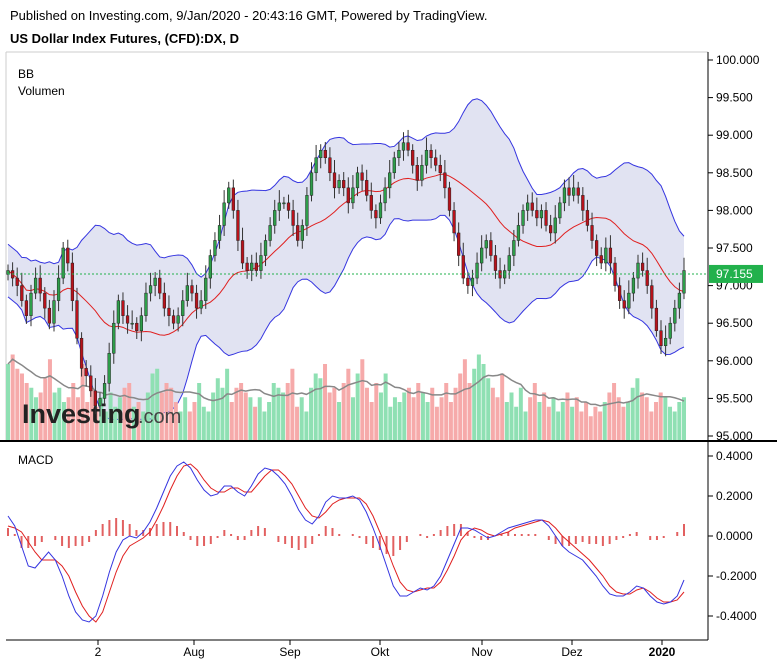 The image size is (777, 664). What do you see at coordinates (36, 460) in the screenshot?
I see `macd-label: MACD` at bounding box center [36, 460].